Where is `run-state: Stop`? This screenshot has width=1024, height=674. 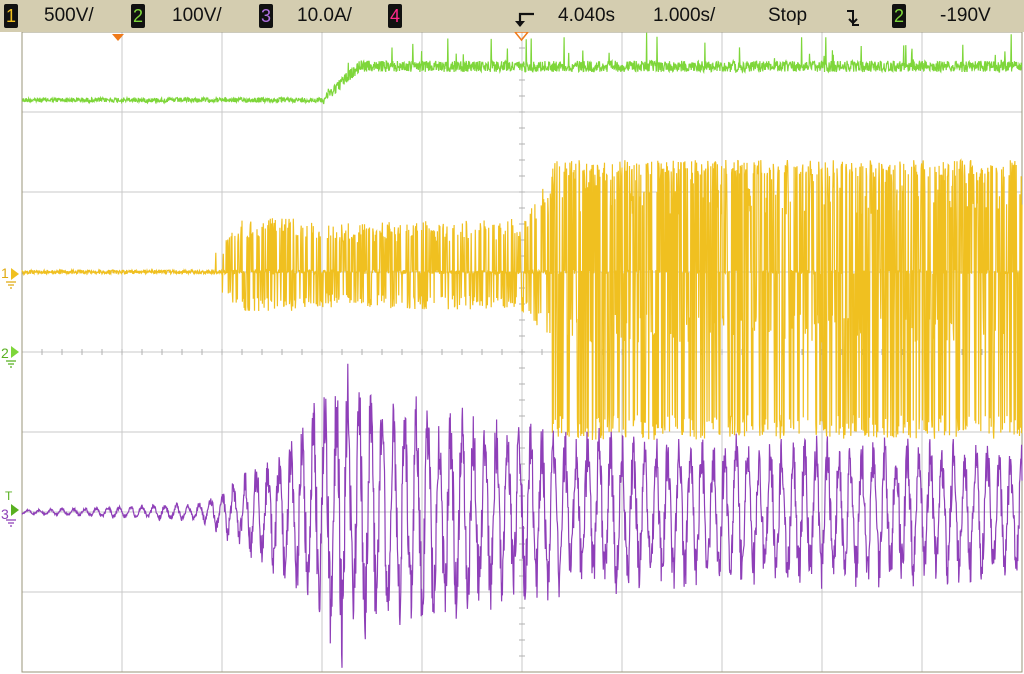
run-state: Stop is located at coordinates (788, 15).